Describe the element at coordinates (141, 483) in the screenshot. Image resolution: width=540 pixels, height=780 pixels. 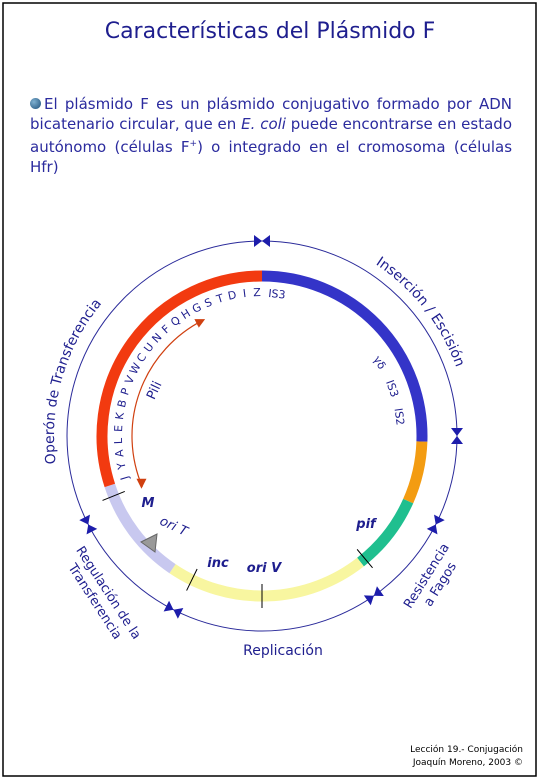
I see `pili-arrowhead` at that location.